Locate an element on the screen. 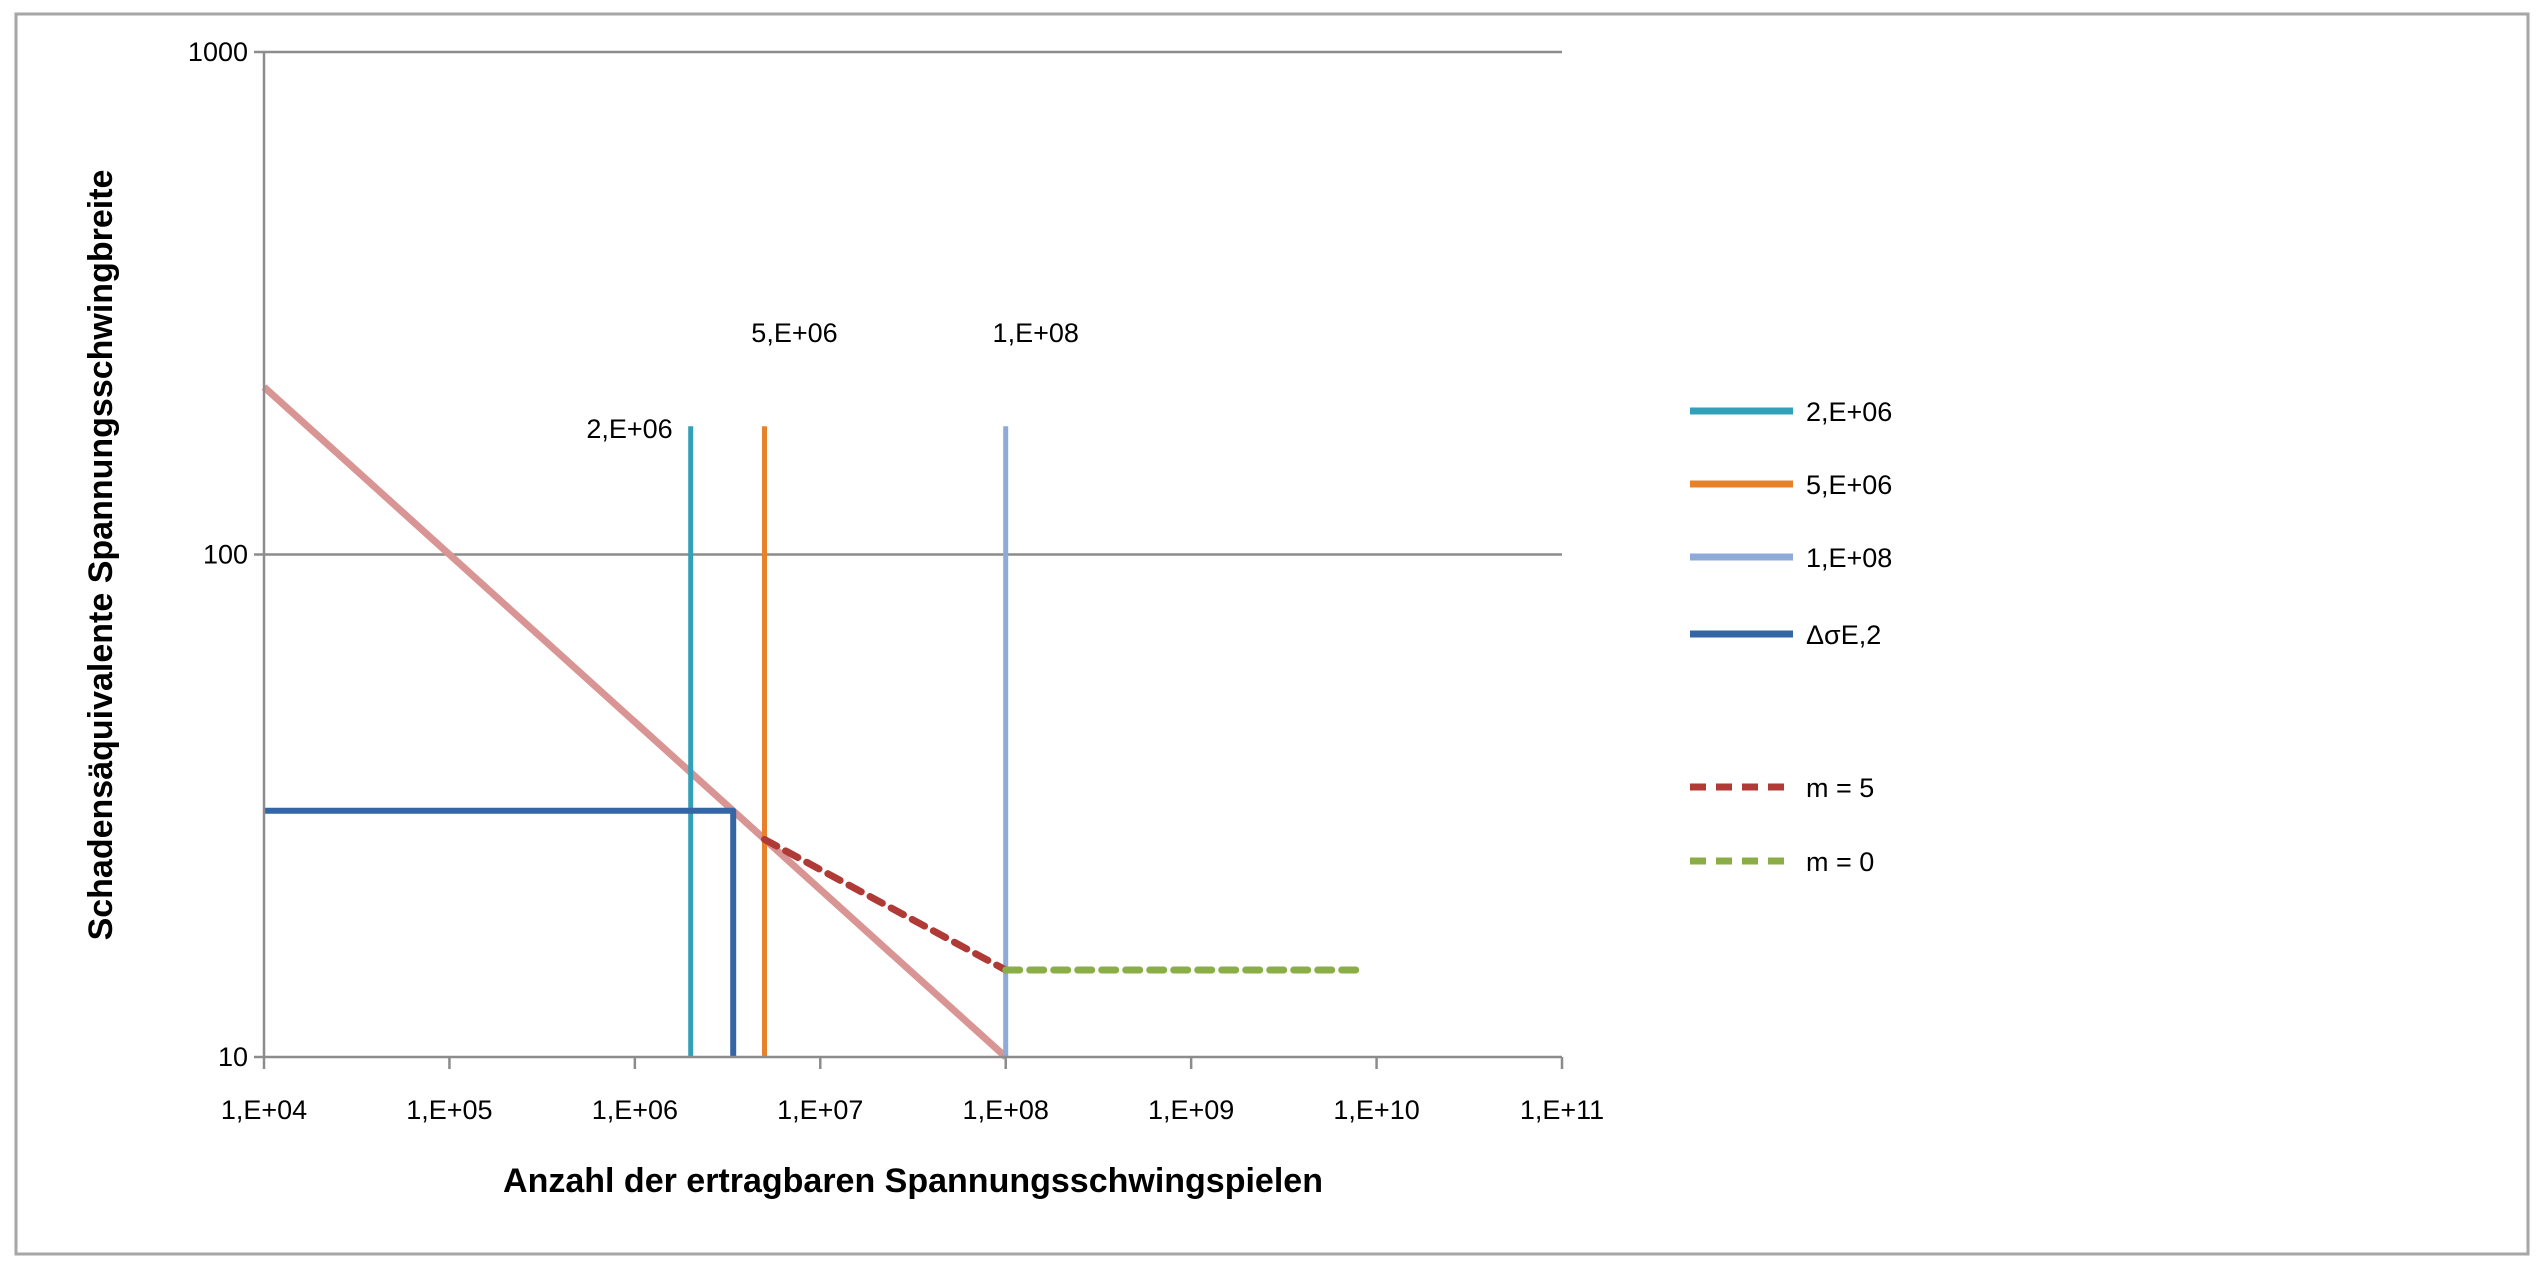  legend-label-v2e6: 2,E+06 is located at coordinates (1849, 412).